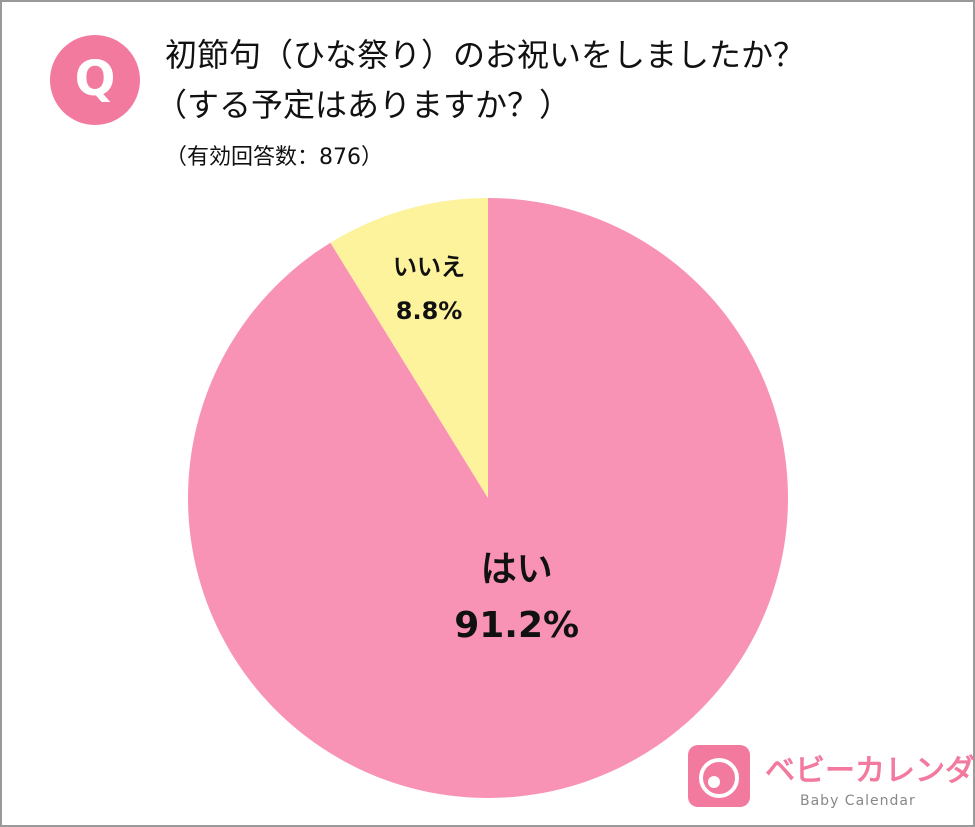 This screenshot has height=827, width=975. Describe the element at coordinates (870, 771) in the screenshot. I see `brand: ベビーカレンダー` at that location.